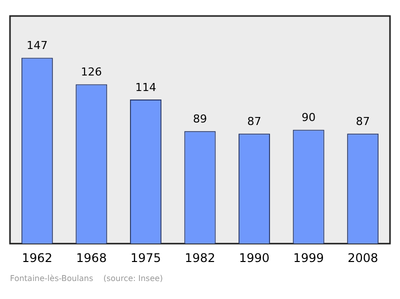 This screenshot has width=400, height=299. Describe the element at coordinates (91, 257) in the screenshot. I see `x-tick-label: 1968` at that location.